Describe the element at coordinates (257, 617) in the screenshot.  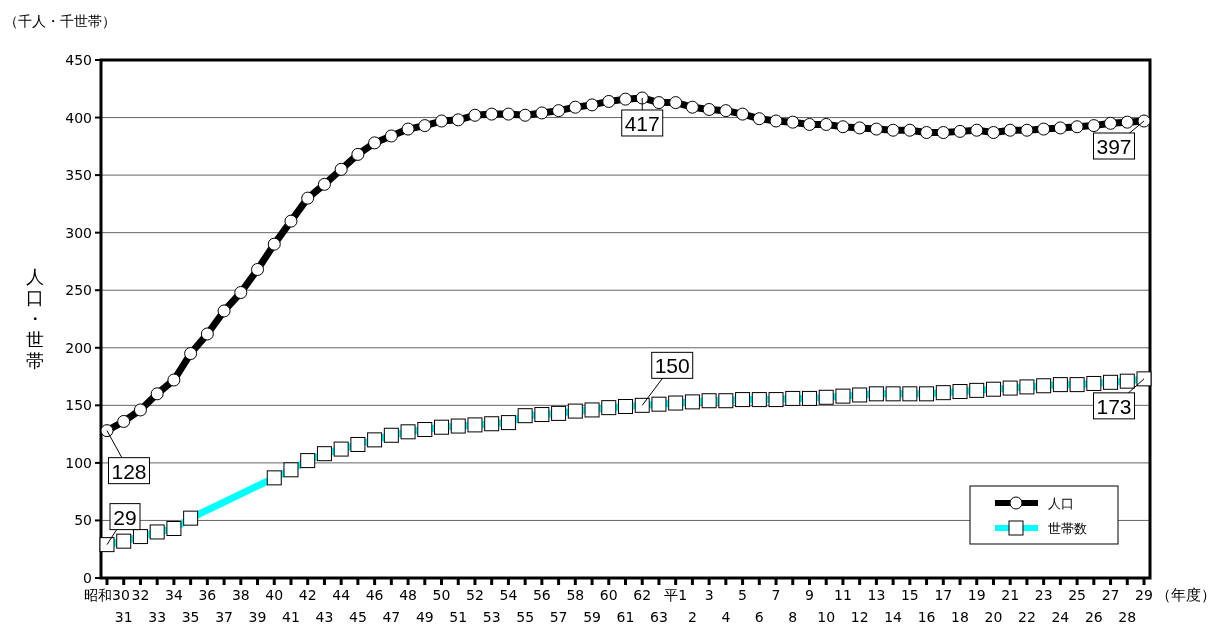
I see `x-tick-label: 39` at that location.